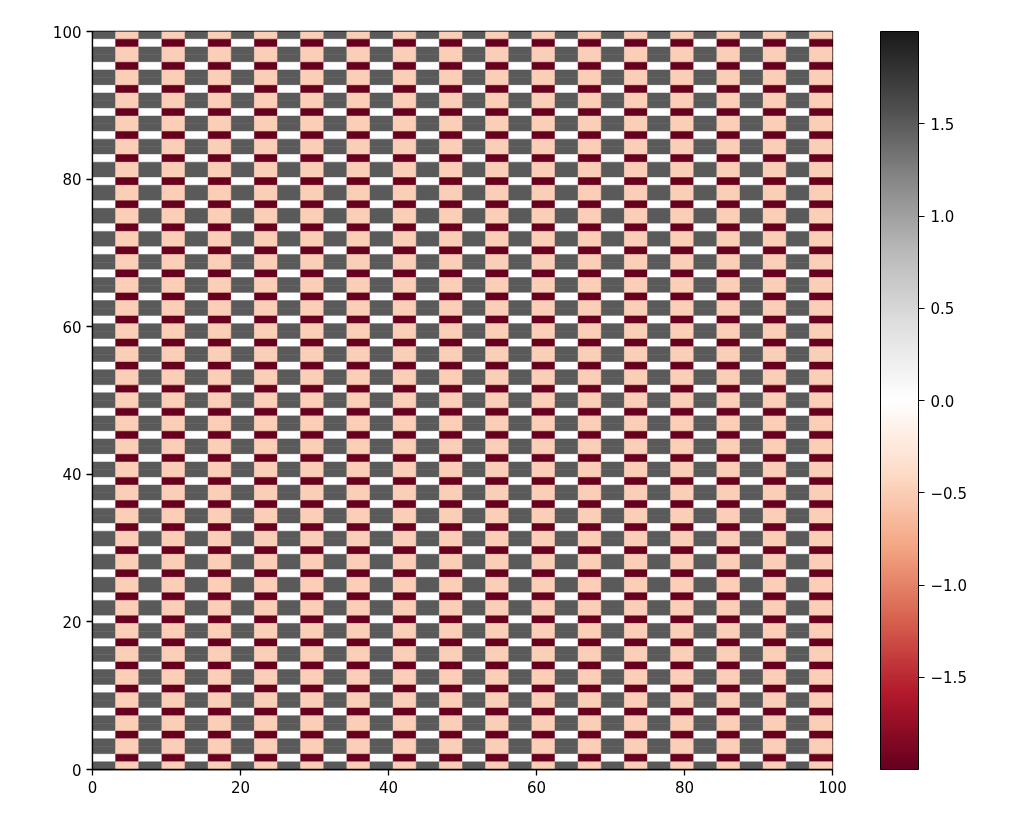 This screenshot has width=1024, height=837. I want to click on y-tick-label: 60, so click(72, 327).